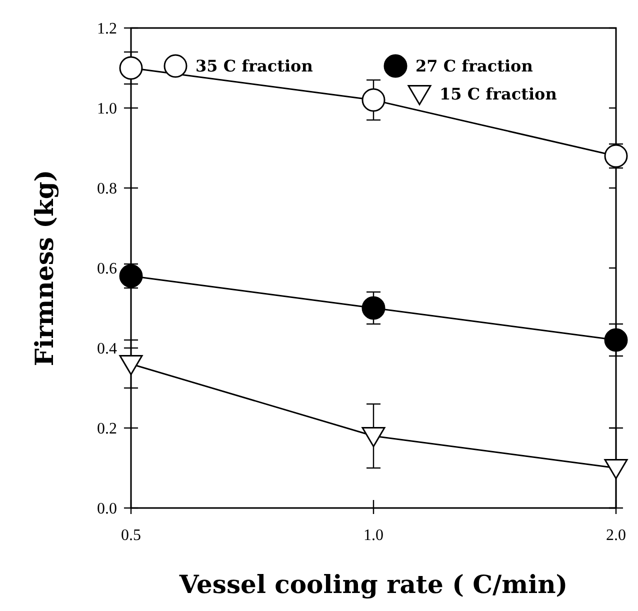 The width and height of the screenshot is (638, 611). Describe the element at coordinates (107, 429) in the screenshot. I see `y-tick-label: 0.2` at that location.